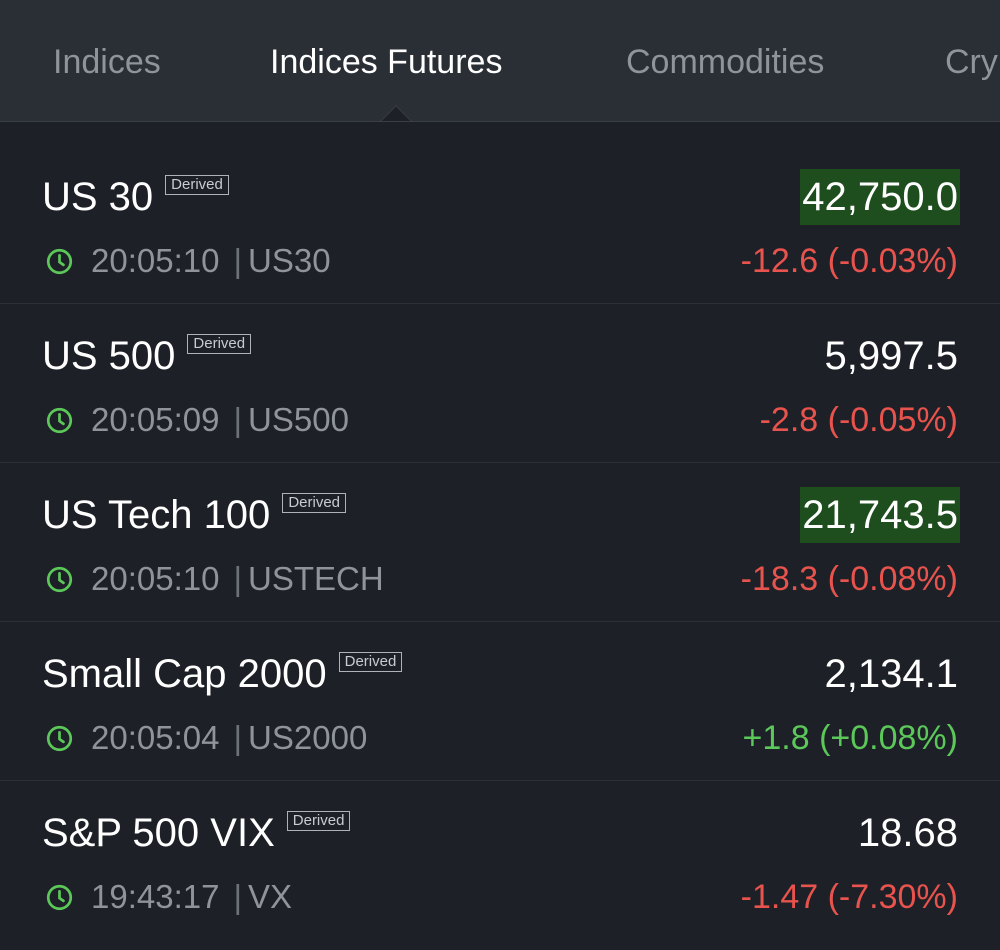 This screenshot has height=950, width=1000. Describe the element at coordinates (849, 261) in the screenshot. I see `price-change: -12.6 (-0.03%)` at that location.